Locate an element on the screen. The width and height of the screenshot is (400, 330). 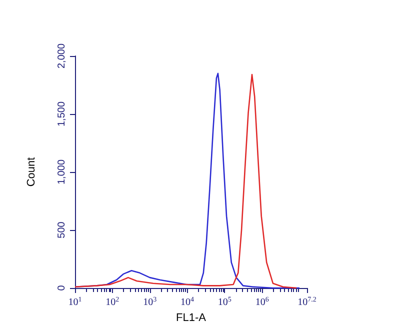
y-tick-label: 0 is located at coordinates (62, 287).